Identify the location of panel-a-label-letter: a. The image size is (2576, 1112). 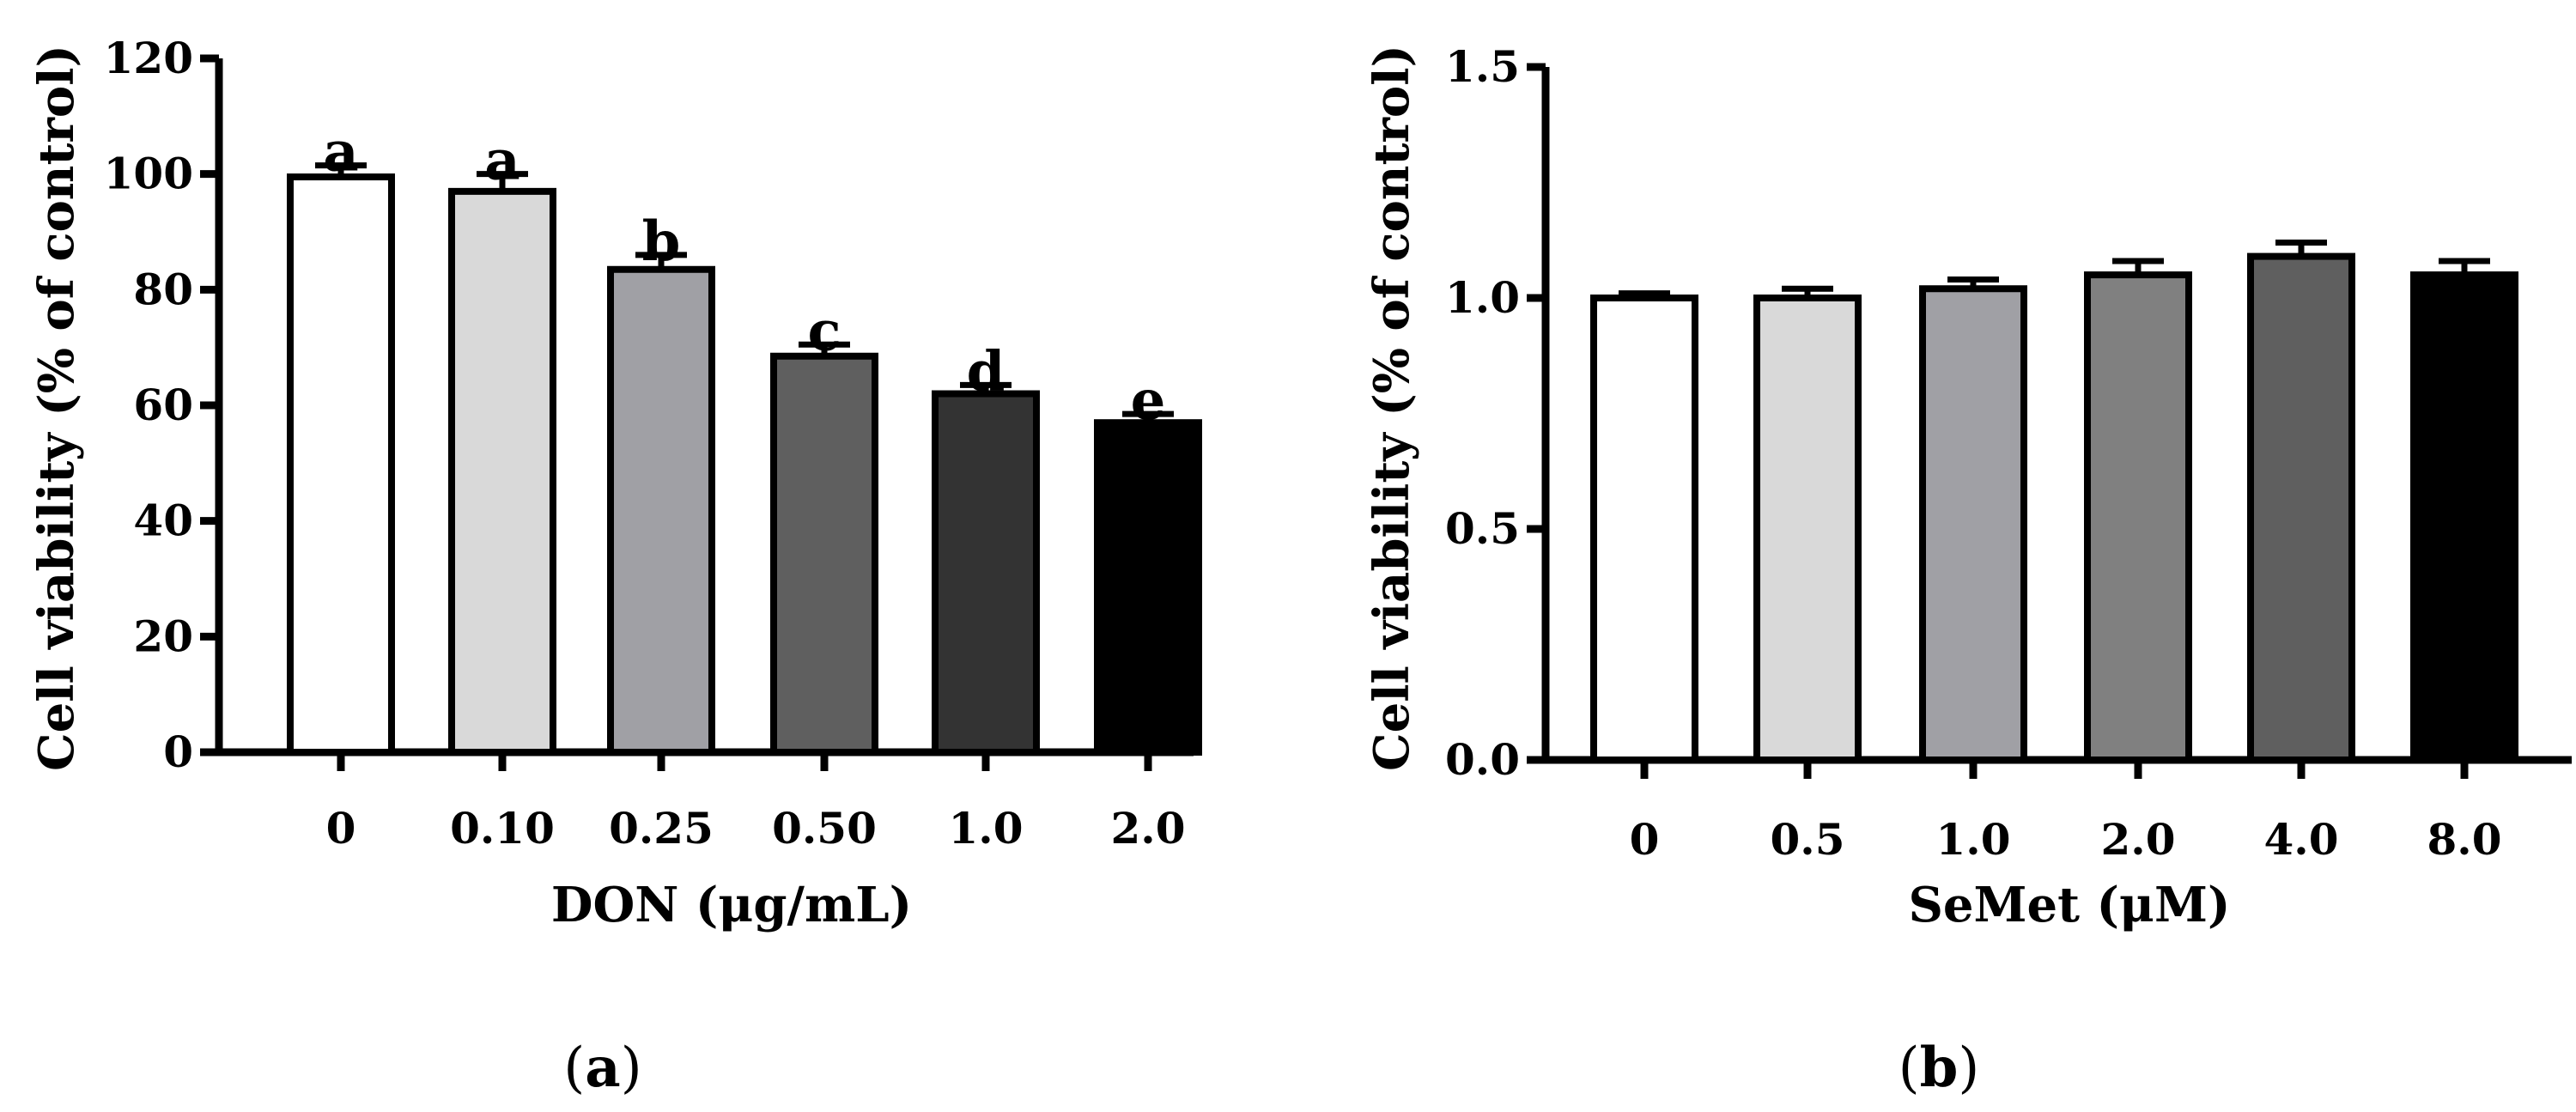
(602, 1068).